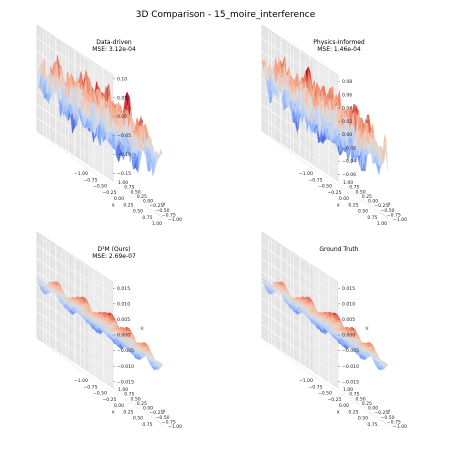  Describe the element at coordinates (349, 175) in the screenshot. I see `z-tick-label: −0.06` at that location.